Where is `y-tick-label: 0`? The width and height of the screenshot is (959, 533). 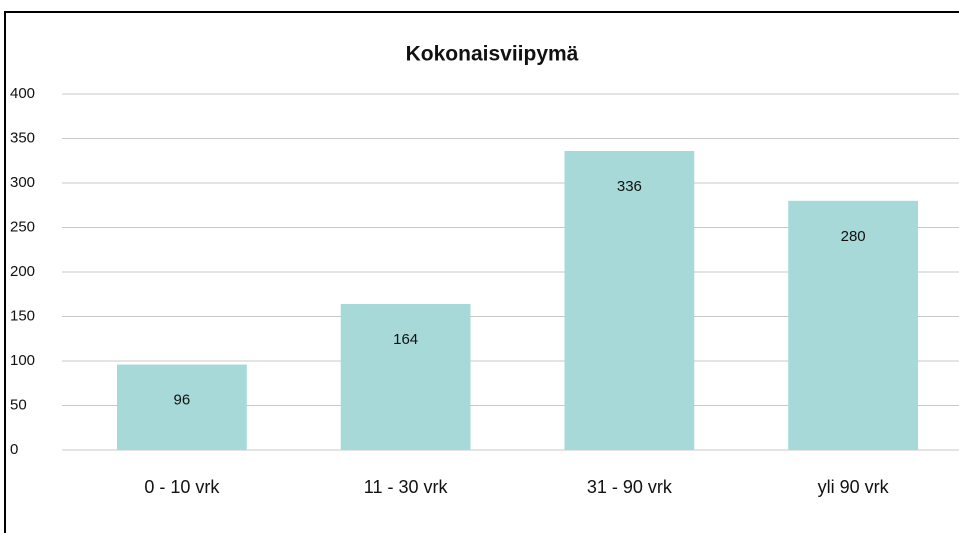 y-tick-label: 0 is located at coordinates (14, 449).